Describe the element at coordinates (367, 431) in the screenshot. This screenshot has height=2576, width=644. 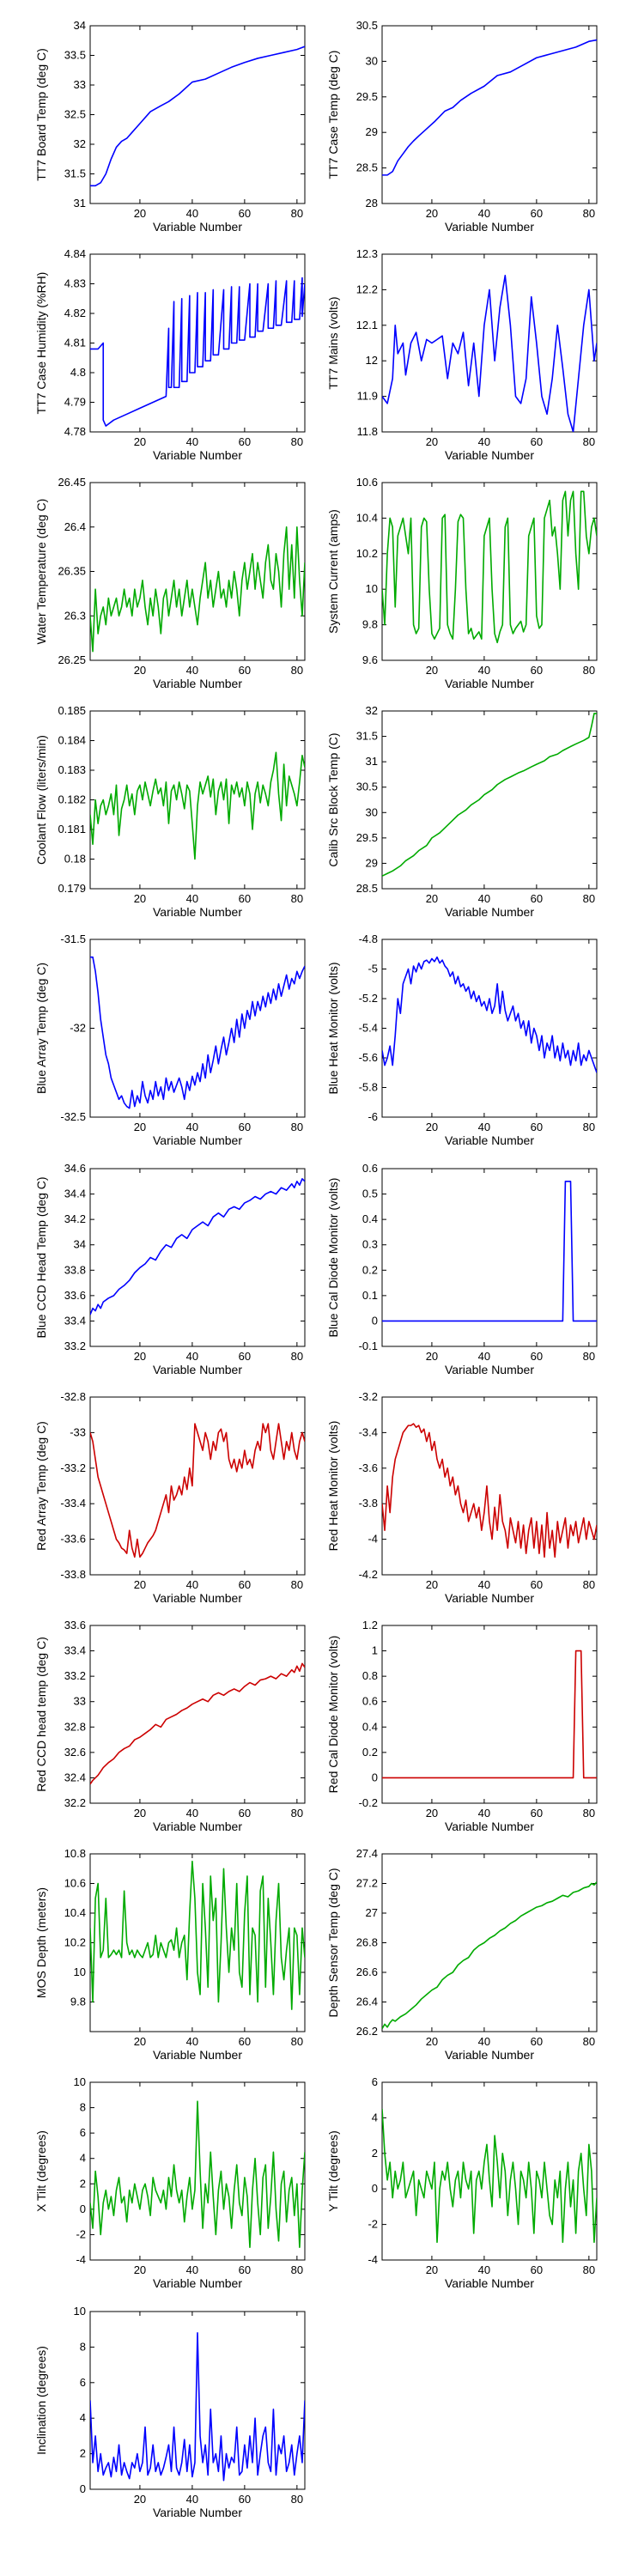
I see `y-tick-label: 11.8` at that location.